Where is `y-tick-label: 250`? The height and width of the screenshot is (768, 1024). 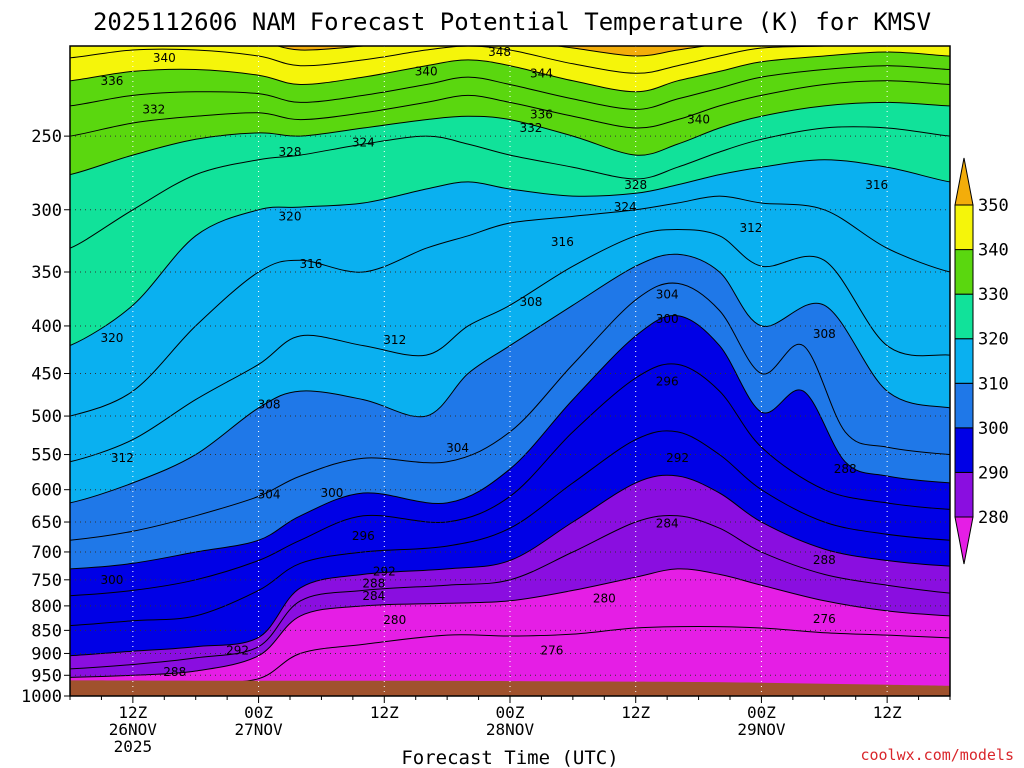 y-tick-label: 250 is located at coordinates (46, 137).